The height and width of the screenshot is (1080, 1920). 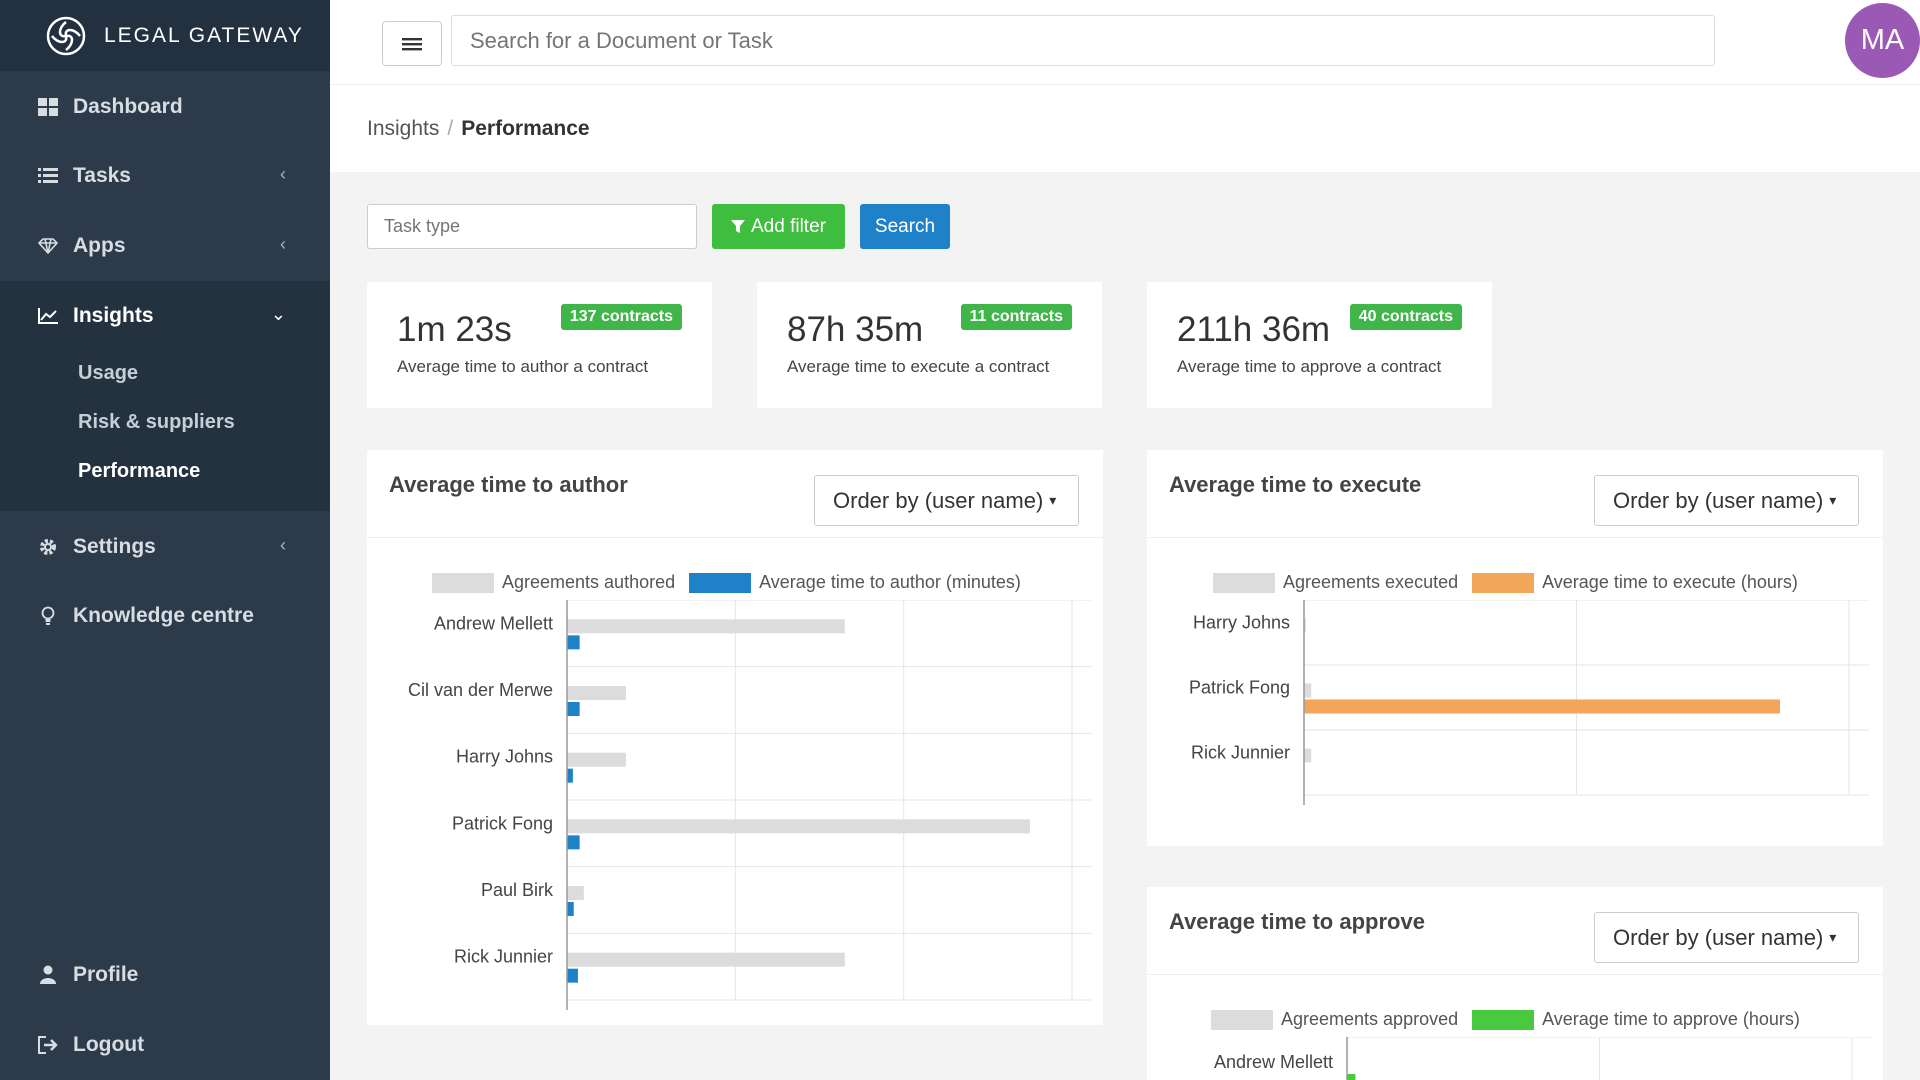 I want to click on brand: LEGAL GATEWAY, so click(x=165, y=35).